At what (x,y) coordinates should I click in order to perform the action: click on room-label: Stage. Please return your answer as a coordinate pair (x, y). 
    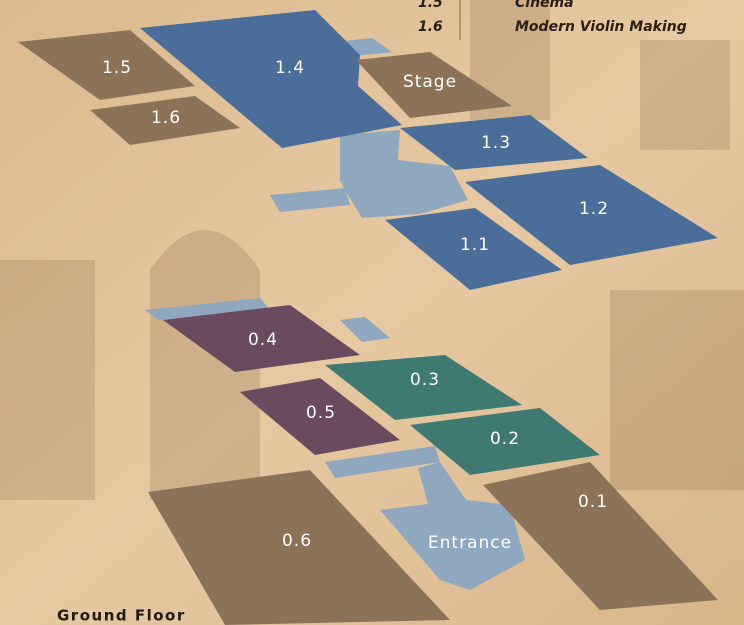
    Looking at the image, I should click on (430, 82).